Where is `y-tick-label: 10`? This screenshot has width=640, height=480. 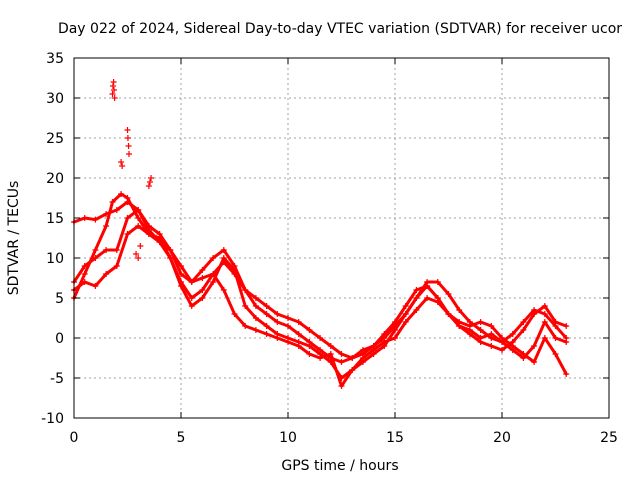
y-tick-label: 10 is located at coordinates (55, 259).